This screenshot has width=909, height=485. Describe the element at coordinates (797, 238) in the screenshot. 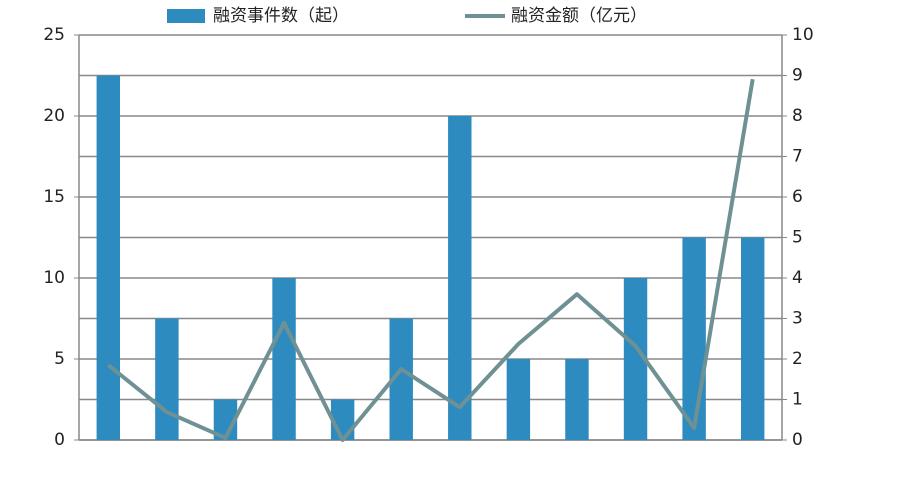

I see `y2-tick-label: 5` at that location.